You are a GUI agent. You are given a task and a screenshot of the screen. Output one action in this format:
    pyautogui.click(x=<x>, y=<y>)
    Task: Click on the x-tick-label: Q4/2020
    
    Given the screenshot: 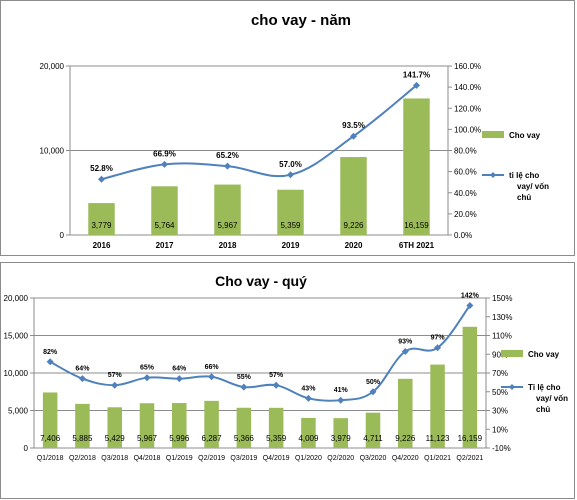 What is the action you would take?
    pyautogui.click(x=405, y=458)
    